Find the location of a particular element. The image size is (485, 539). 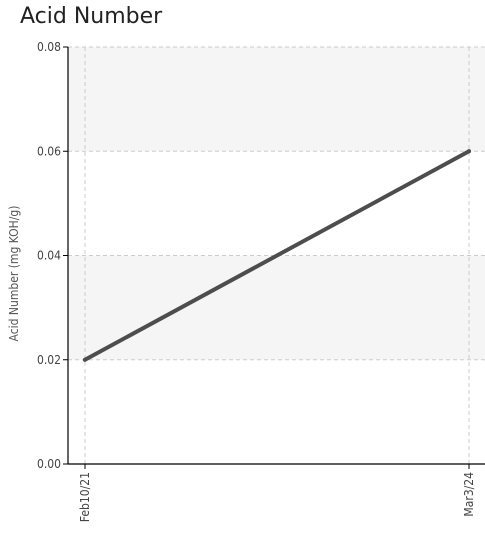

y-tick-label: 0.00 is located at coordinates (49, 464).